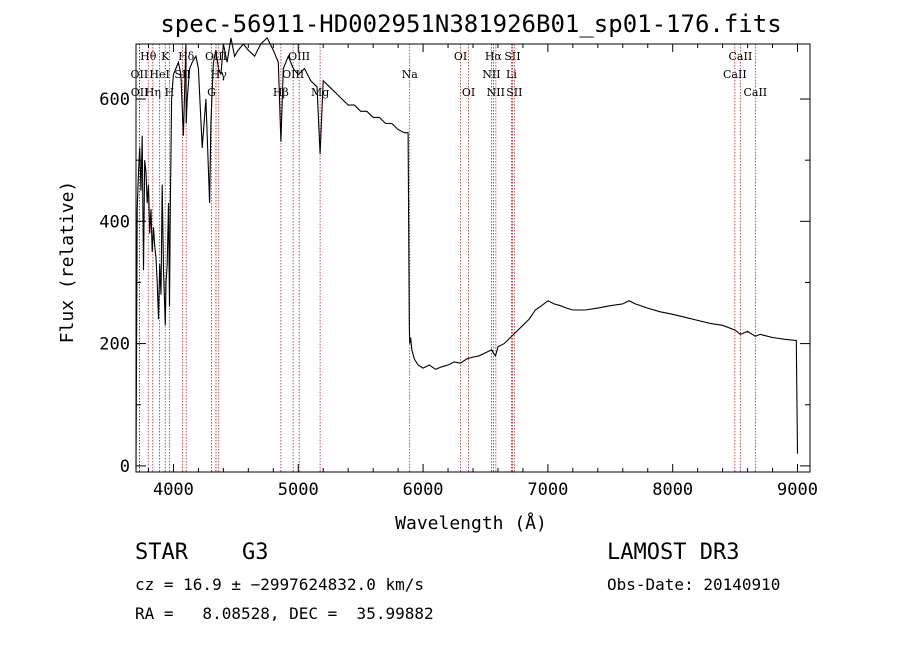  What do you see at coordinates (153, 92) in the screenshot?
I see `line-label-low-1: Hη` at bounding box center [153, 92].